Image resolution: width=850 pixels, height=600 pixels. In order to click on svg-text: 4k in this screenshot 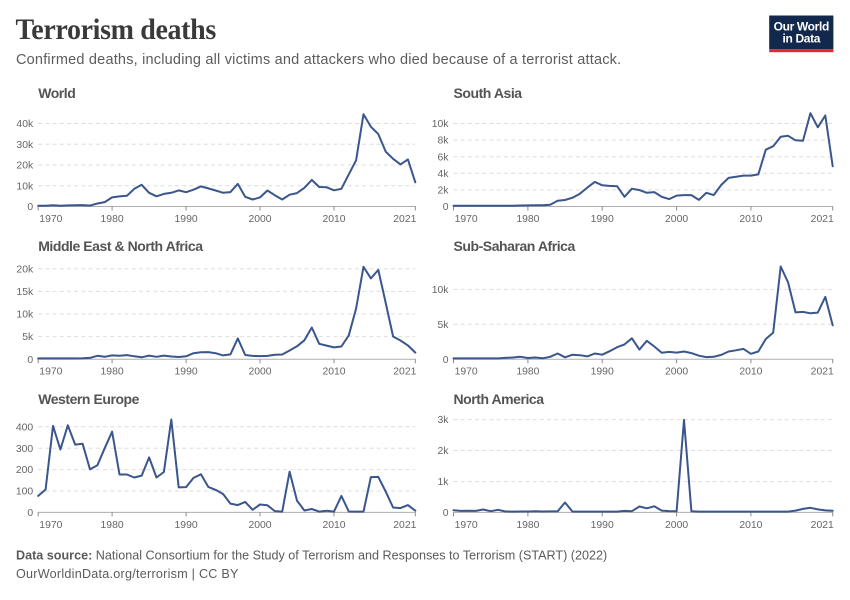, I will do `click(444, 174)`.